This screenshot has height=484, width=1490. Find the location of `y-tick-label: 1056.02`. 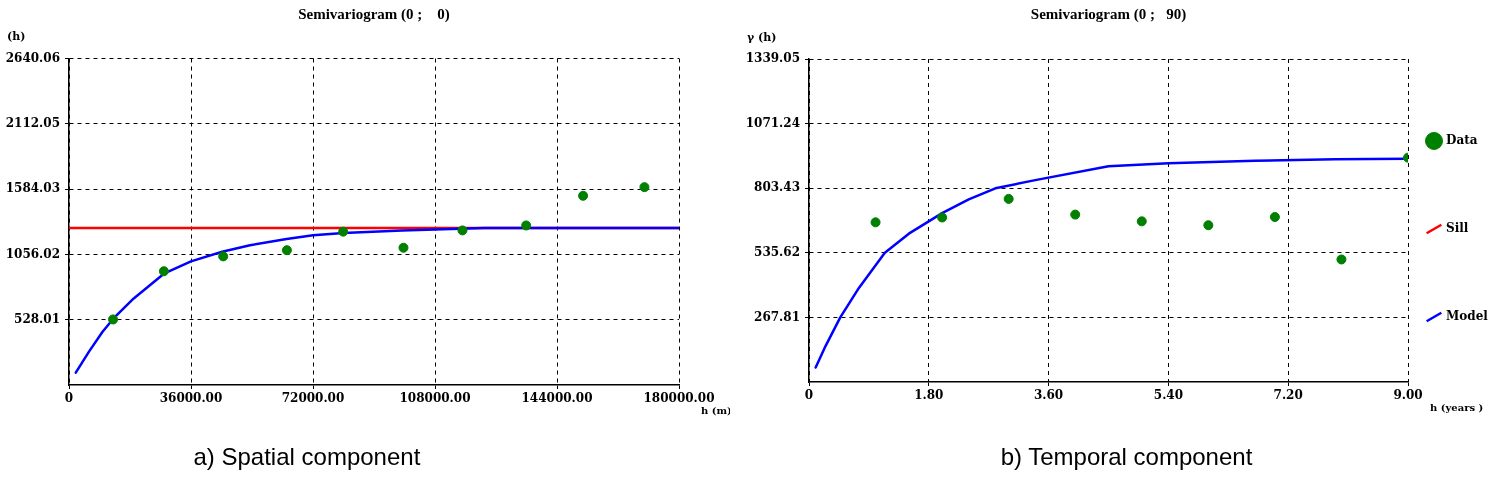

y-tick-label: 1056.02 is located at coordinates (32, 253).